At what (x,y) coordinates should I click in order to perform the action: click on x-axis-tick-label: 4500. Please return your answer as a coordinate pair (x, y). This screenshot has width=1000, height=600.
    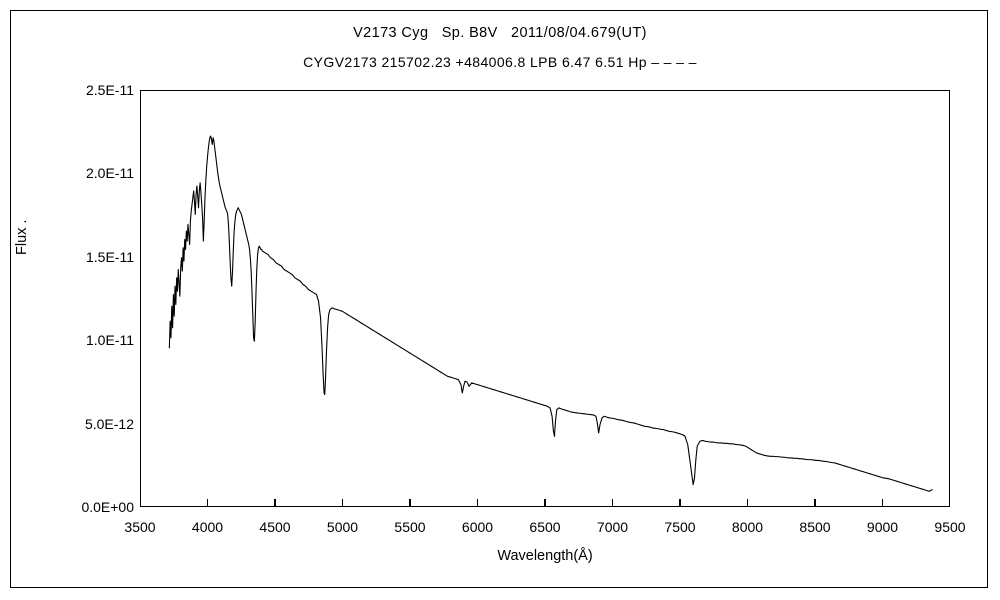
    Looking at the image, I should click on (275, 527).